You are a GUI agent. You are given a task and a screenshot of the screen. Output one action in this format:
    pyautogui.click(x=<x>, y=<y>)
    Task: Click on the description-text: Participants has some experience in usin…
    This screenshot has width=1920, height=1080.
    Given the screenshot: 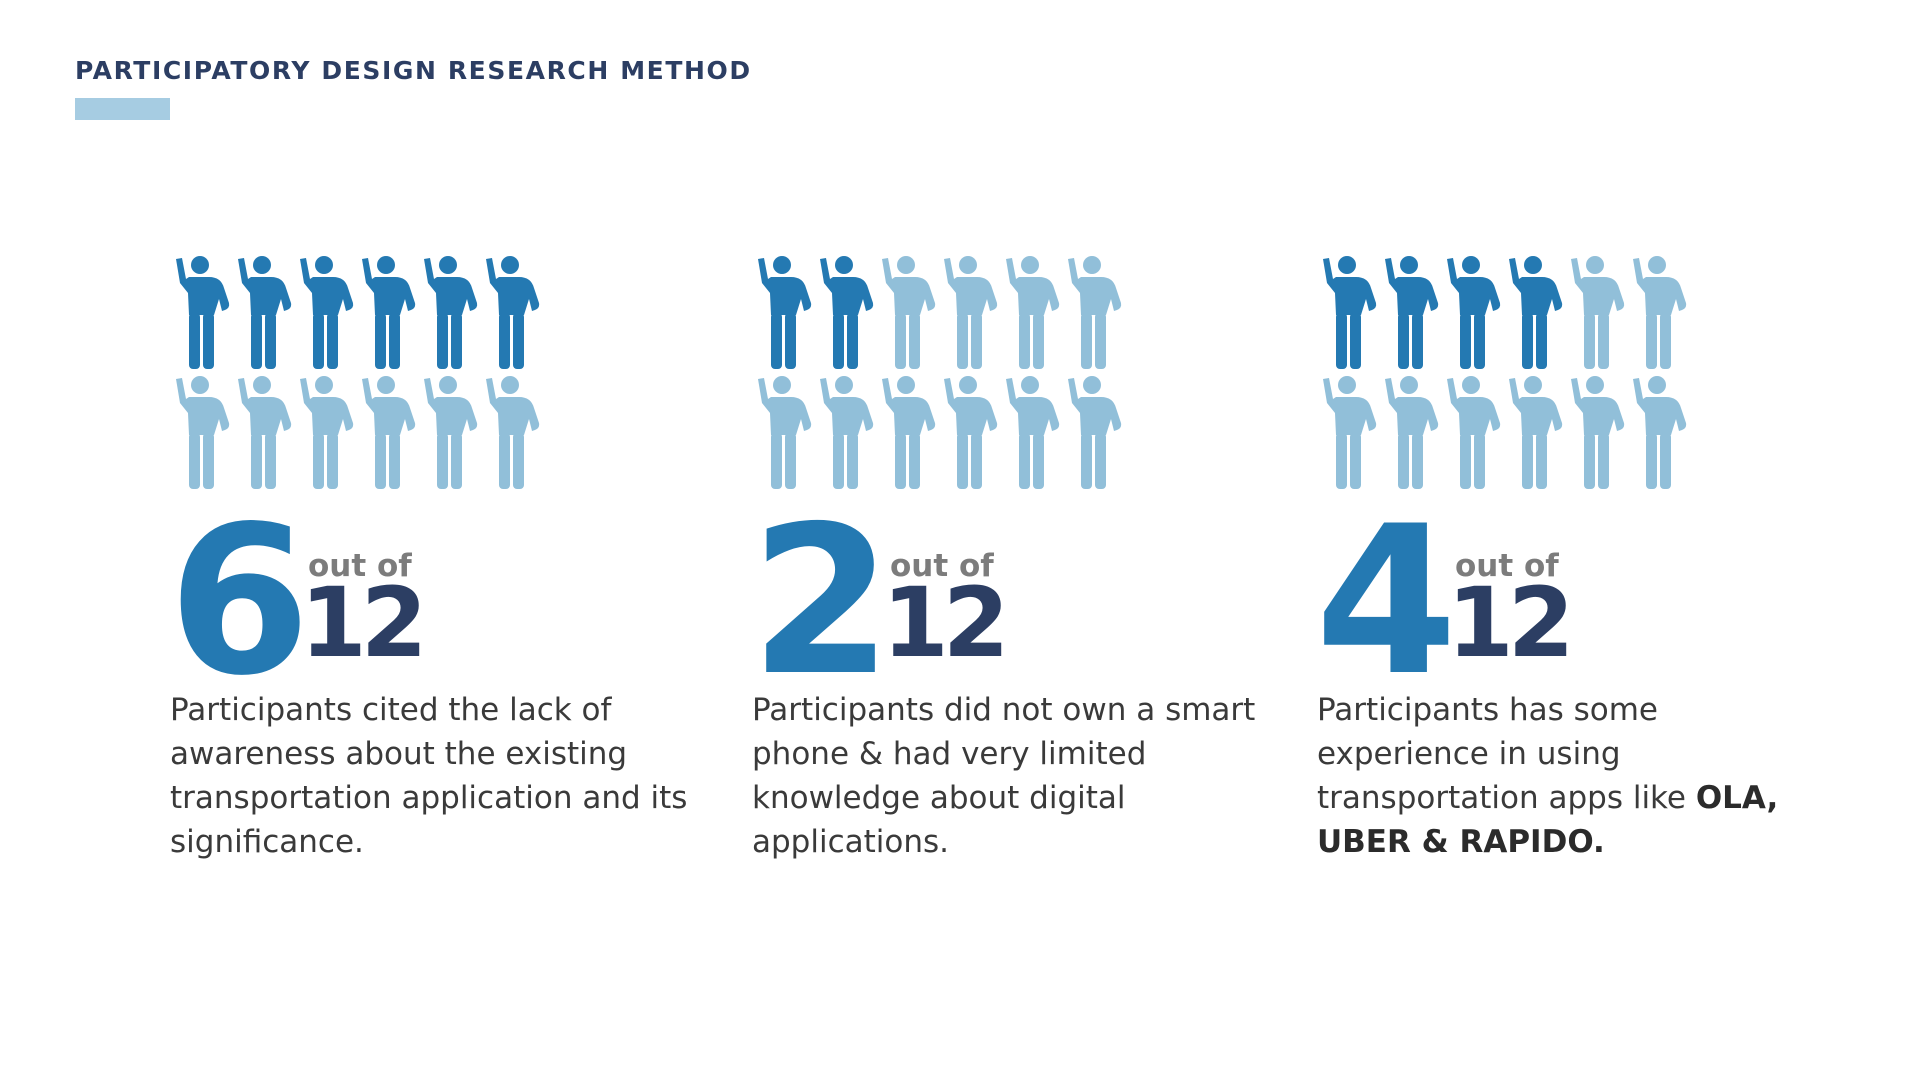 What is the action you would take?
    pyautogui.click(x=1506, y=754)
    